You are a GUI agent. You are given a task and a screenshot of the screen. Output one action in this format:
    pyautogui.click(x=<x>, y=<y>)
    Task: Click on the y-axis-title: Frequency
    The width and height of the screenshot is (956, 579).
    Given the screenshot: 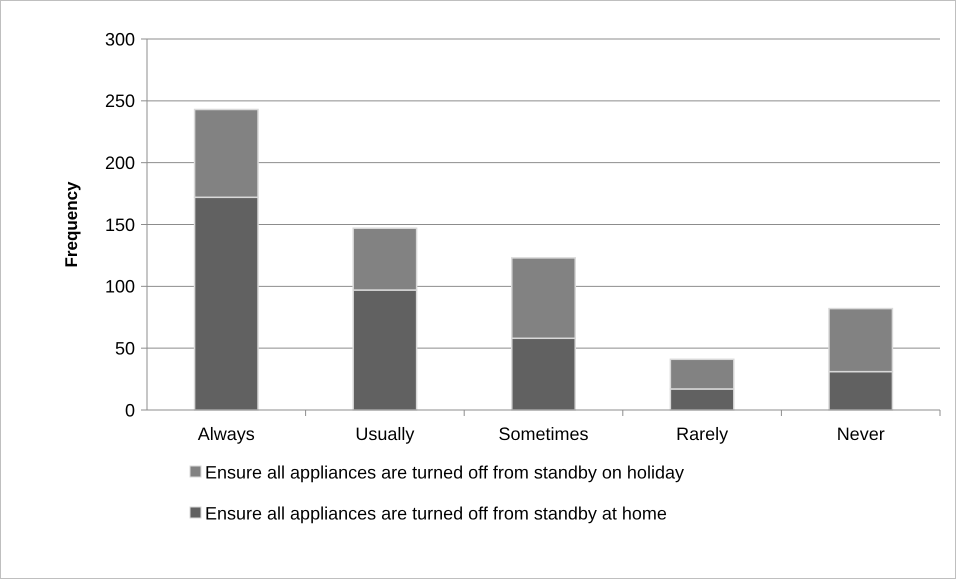 What is the action you would take?
    pyautogui.click(x=71, y=224)
    